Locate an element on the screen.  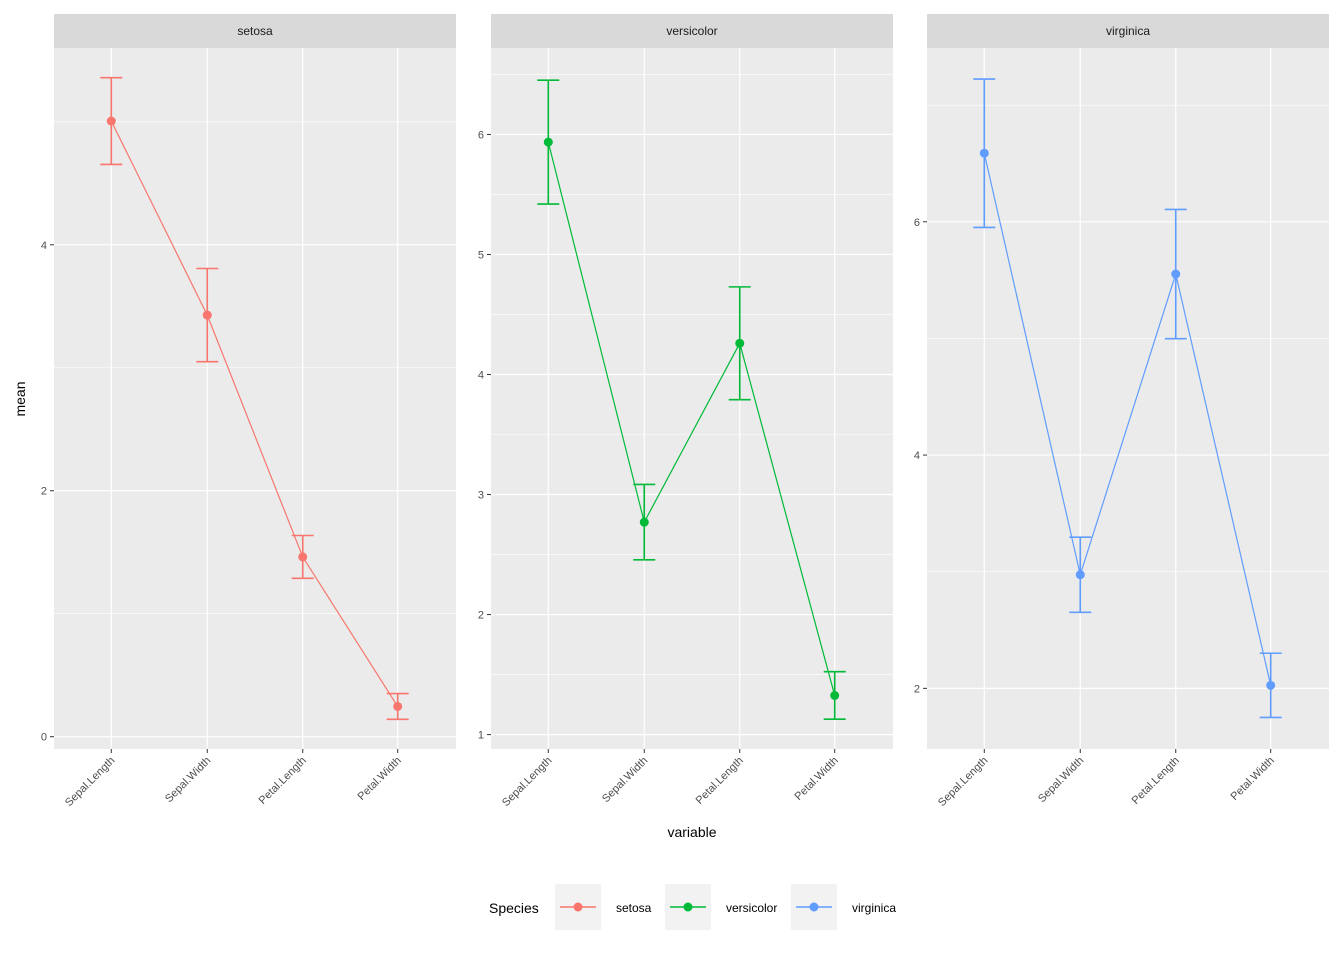
series-line-virginica is located at coordinates (1127, 419).